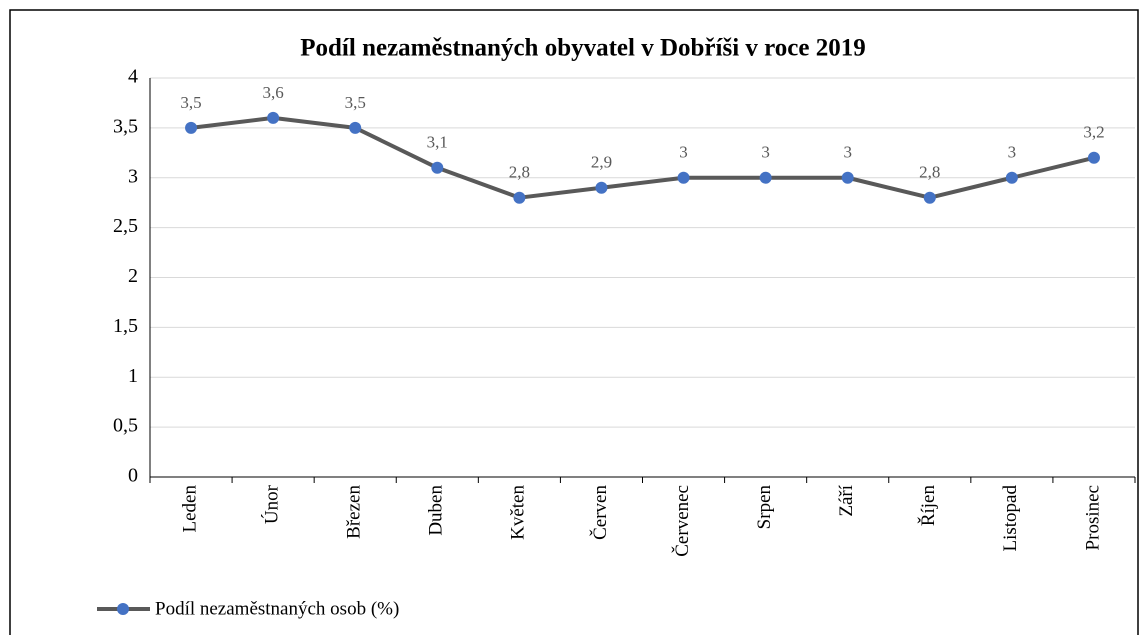 The width and height of the screenshot is (1143, 635). What do you see at coordinates (437, 142) in the screenshot?
I see `data-label: 3,1` at bounding box center [437, 142].